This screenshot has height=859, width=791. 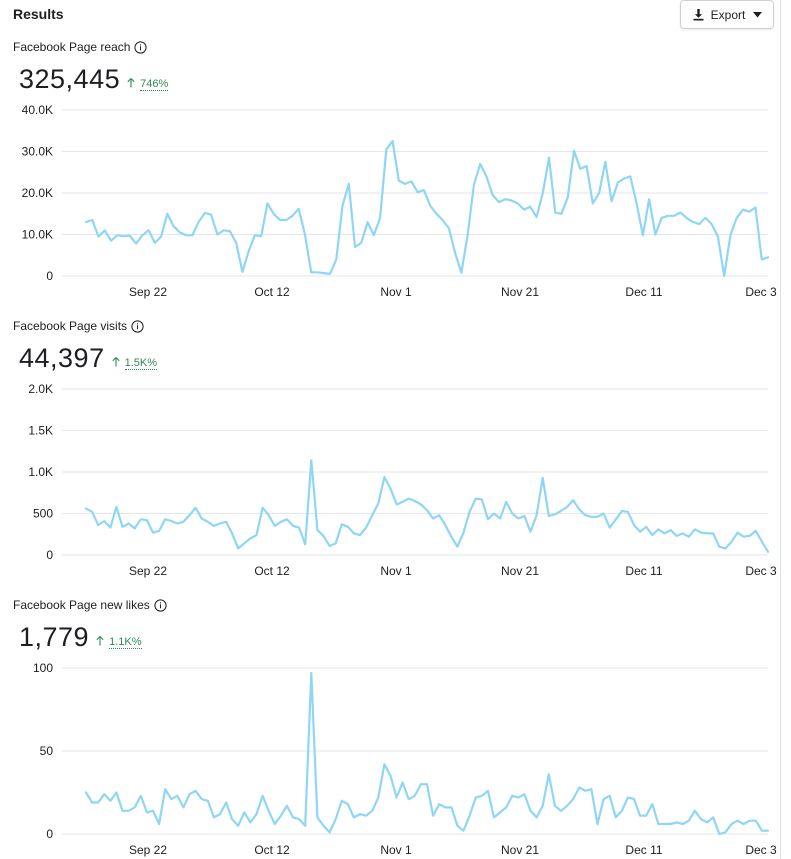 I want to click on section-title-likes: Facebook Page new likes, so click(x=90, y=605).